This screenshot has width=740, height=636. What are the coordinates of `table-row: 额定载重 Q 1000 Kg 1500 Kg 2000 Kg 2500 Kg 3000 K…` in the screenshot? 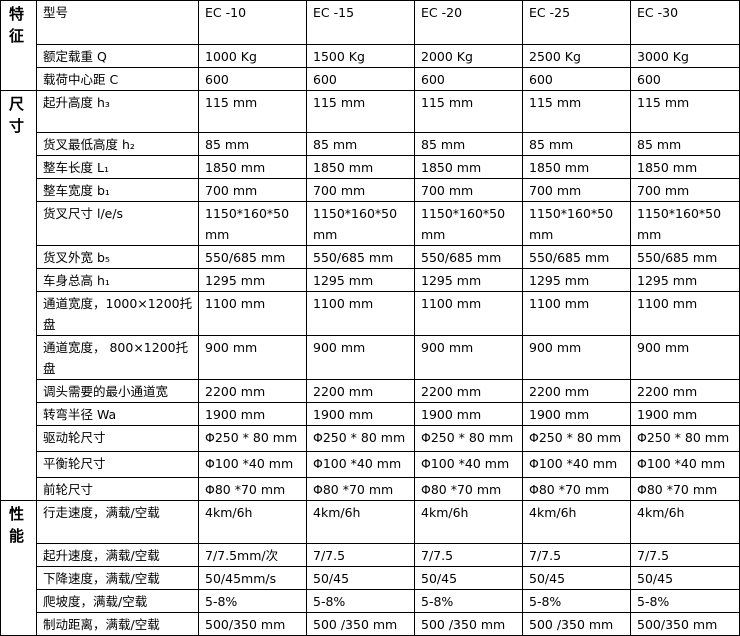 It's located at (370, 56).